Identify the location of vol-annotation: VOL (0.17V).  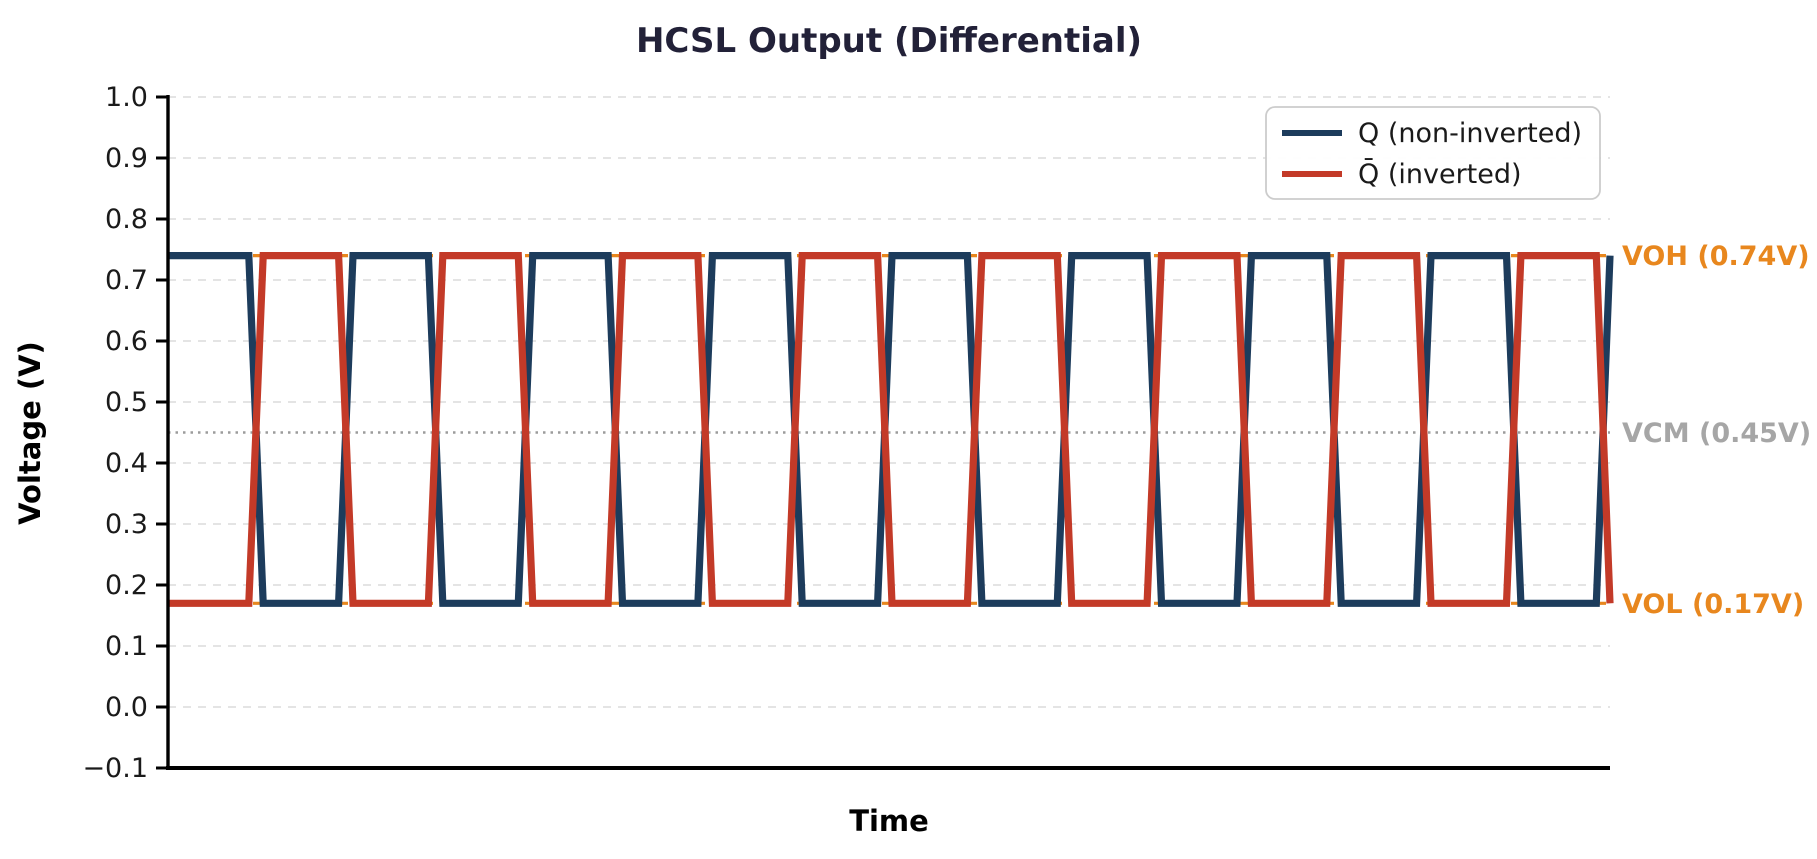
(1713, 604).